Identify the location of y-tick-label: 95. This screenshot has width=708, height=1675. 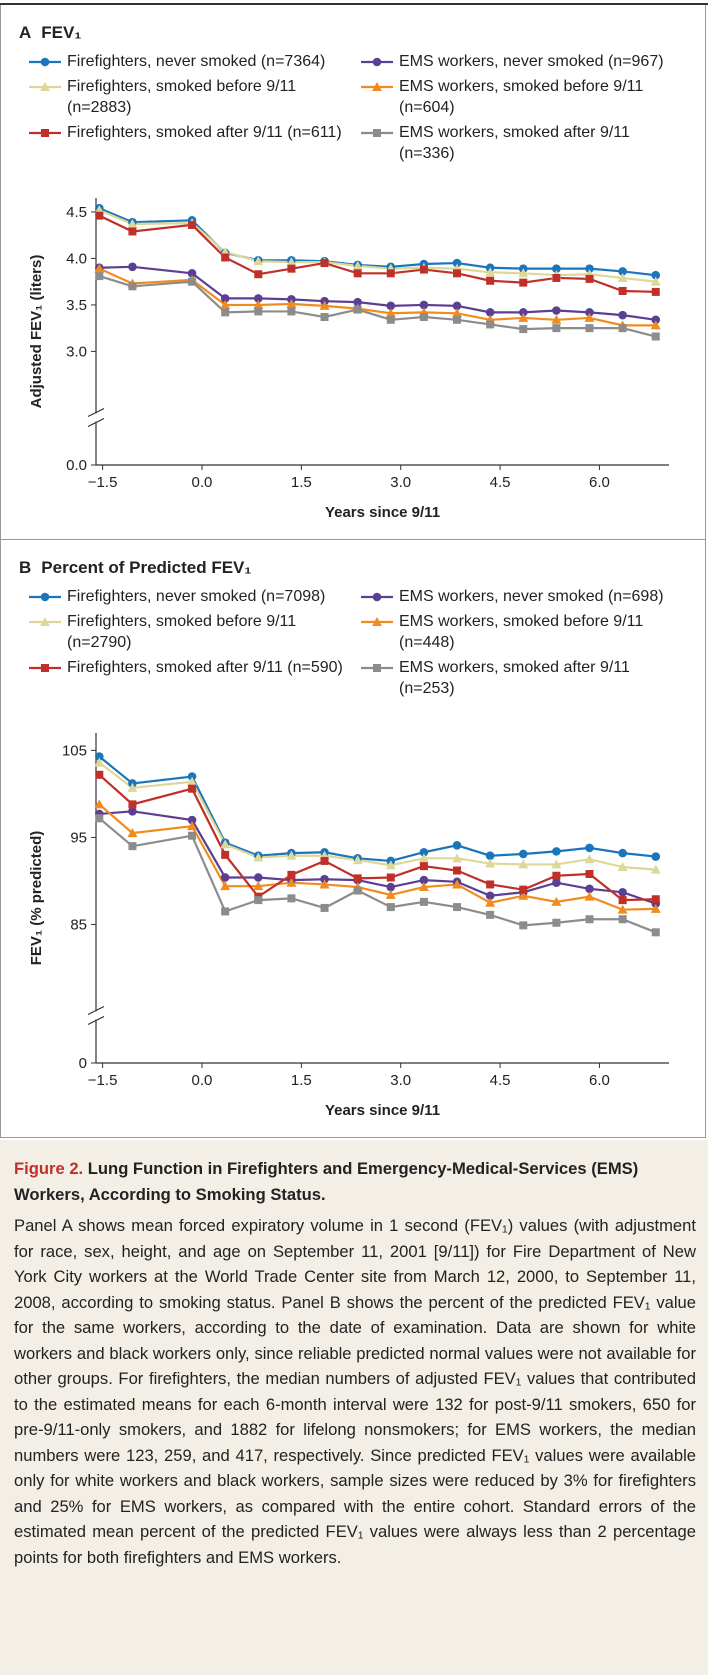
(78, 837).